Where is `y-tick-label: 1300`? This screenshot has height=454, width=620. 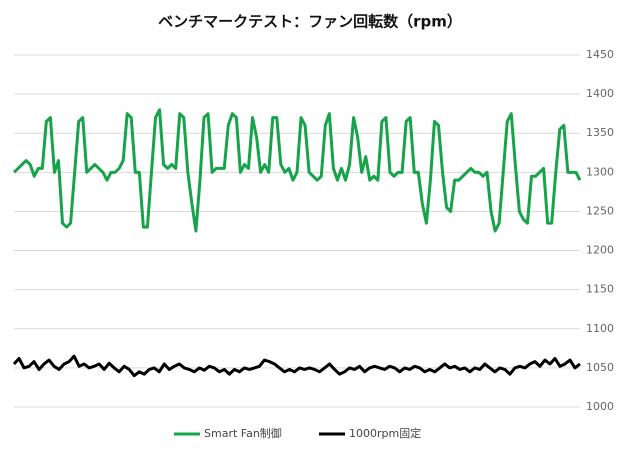
y-tick-label: 1300 is located at coordinates (600, 171).